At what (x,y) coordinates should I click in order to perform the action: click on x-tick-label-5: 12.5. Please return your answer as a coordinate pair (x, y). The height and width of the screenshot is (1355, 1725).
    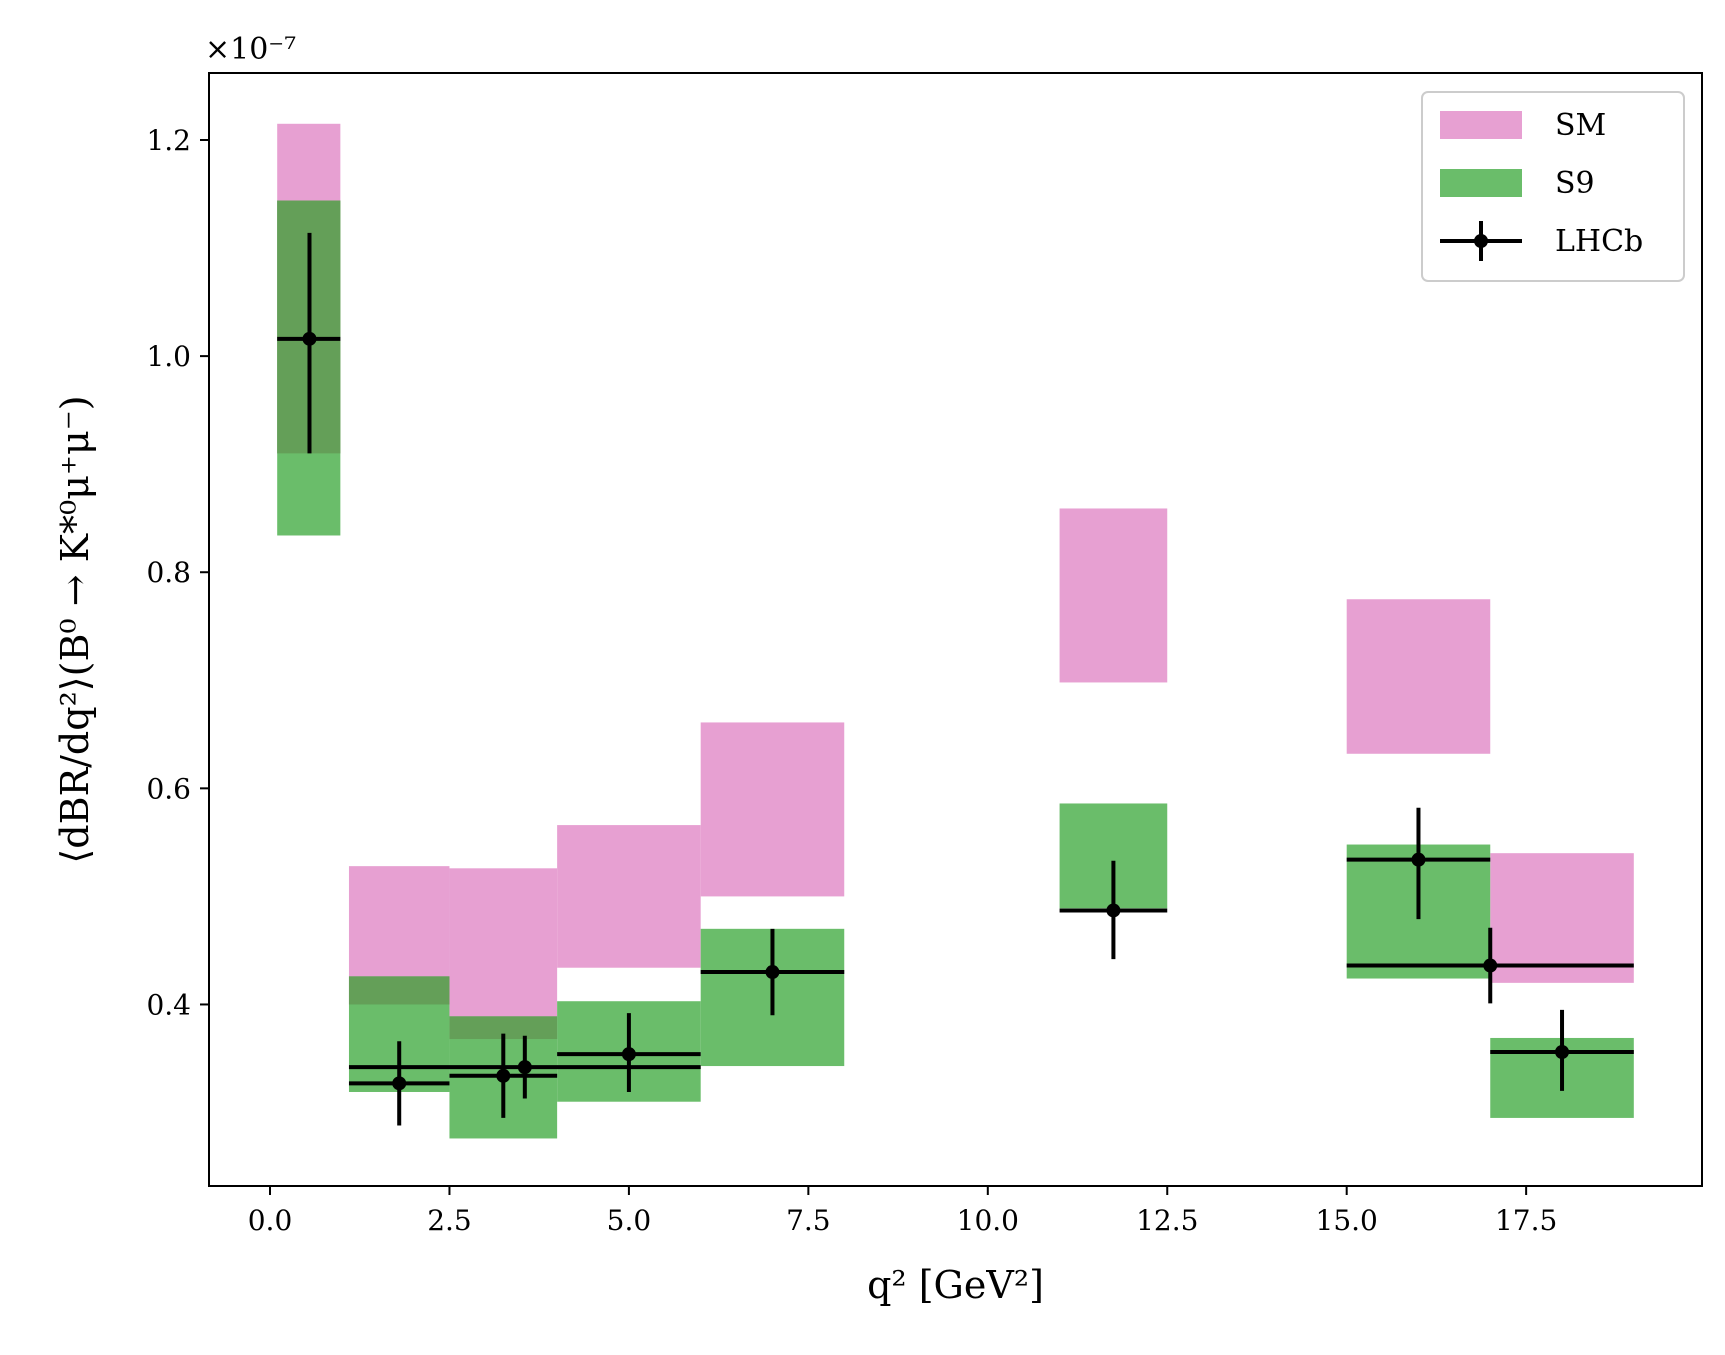
    Looking at the image, I should click on (1167, 1220).